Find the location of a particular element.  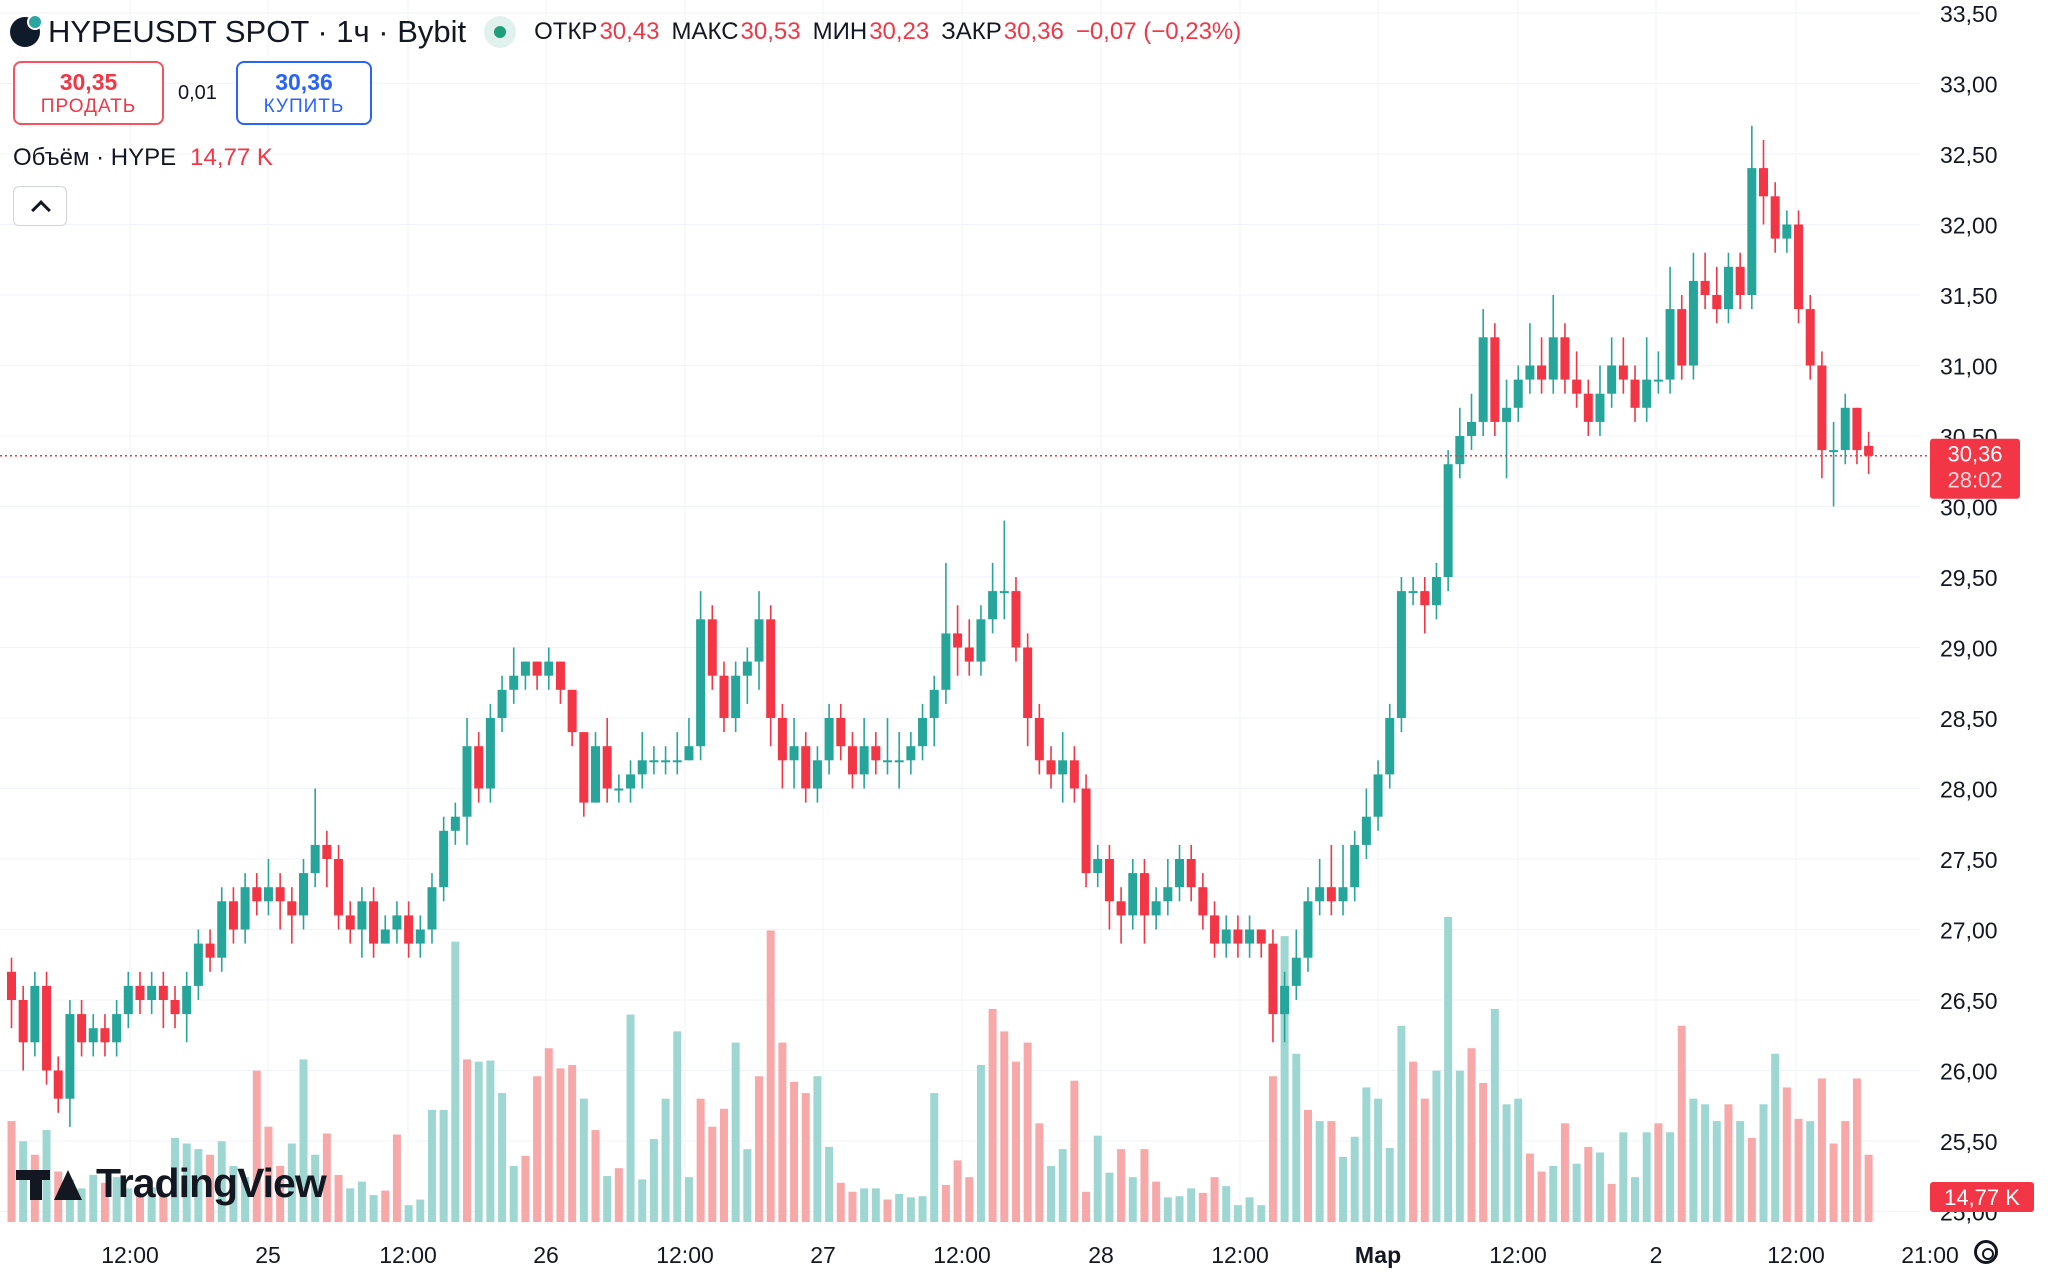

buy-price: 30,36 is located at coordinates (304, 82).